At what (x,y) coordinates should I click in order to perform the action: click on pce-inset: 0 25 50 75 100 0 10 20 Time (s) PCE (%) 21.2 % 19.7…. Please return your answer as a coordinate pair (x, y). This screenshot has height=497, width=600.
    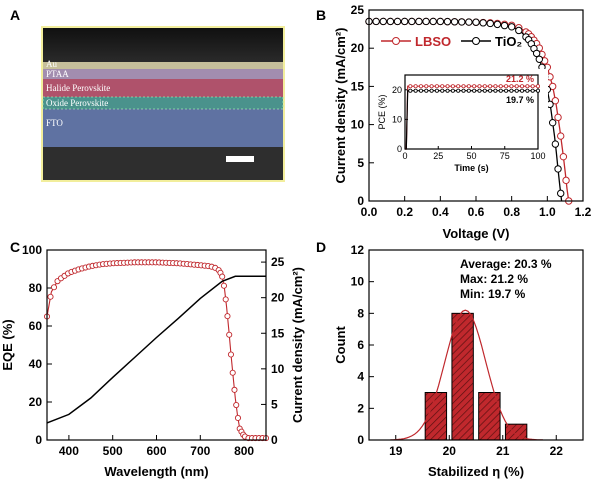
    Looking at the image, I should click on (461, 125).